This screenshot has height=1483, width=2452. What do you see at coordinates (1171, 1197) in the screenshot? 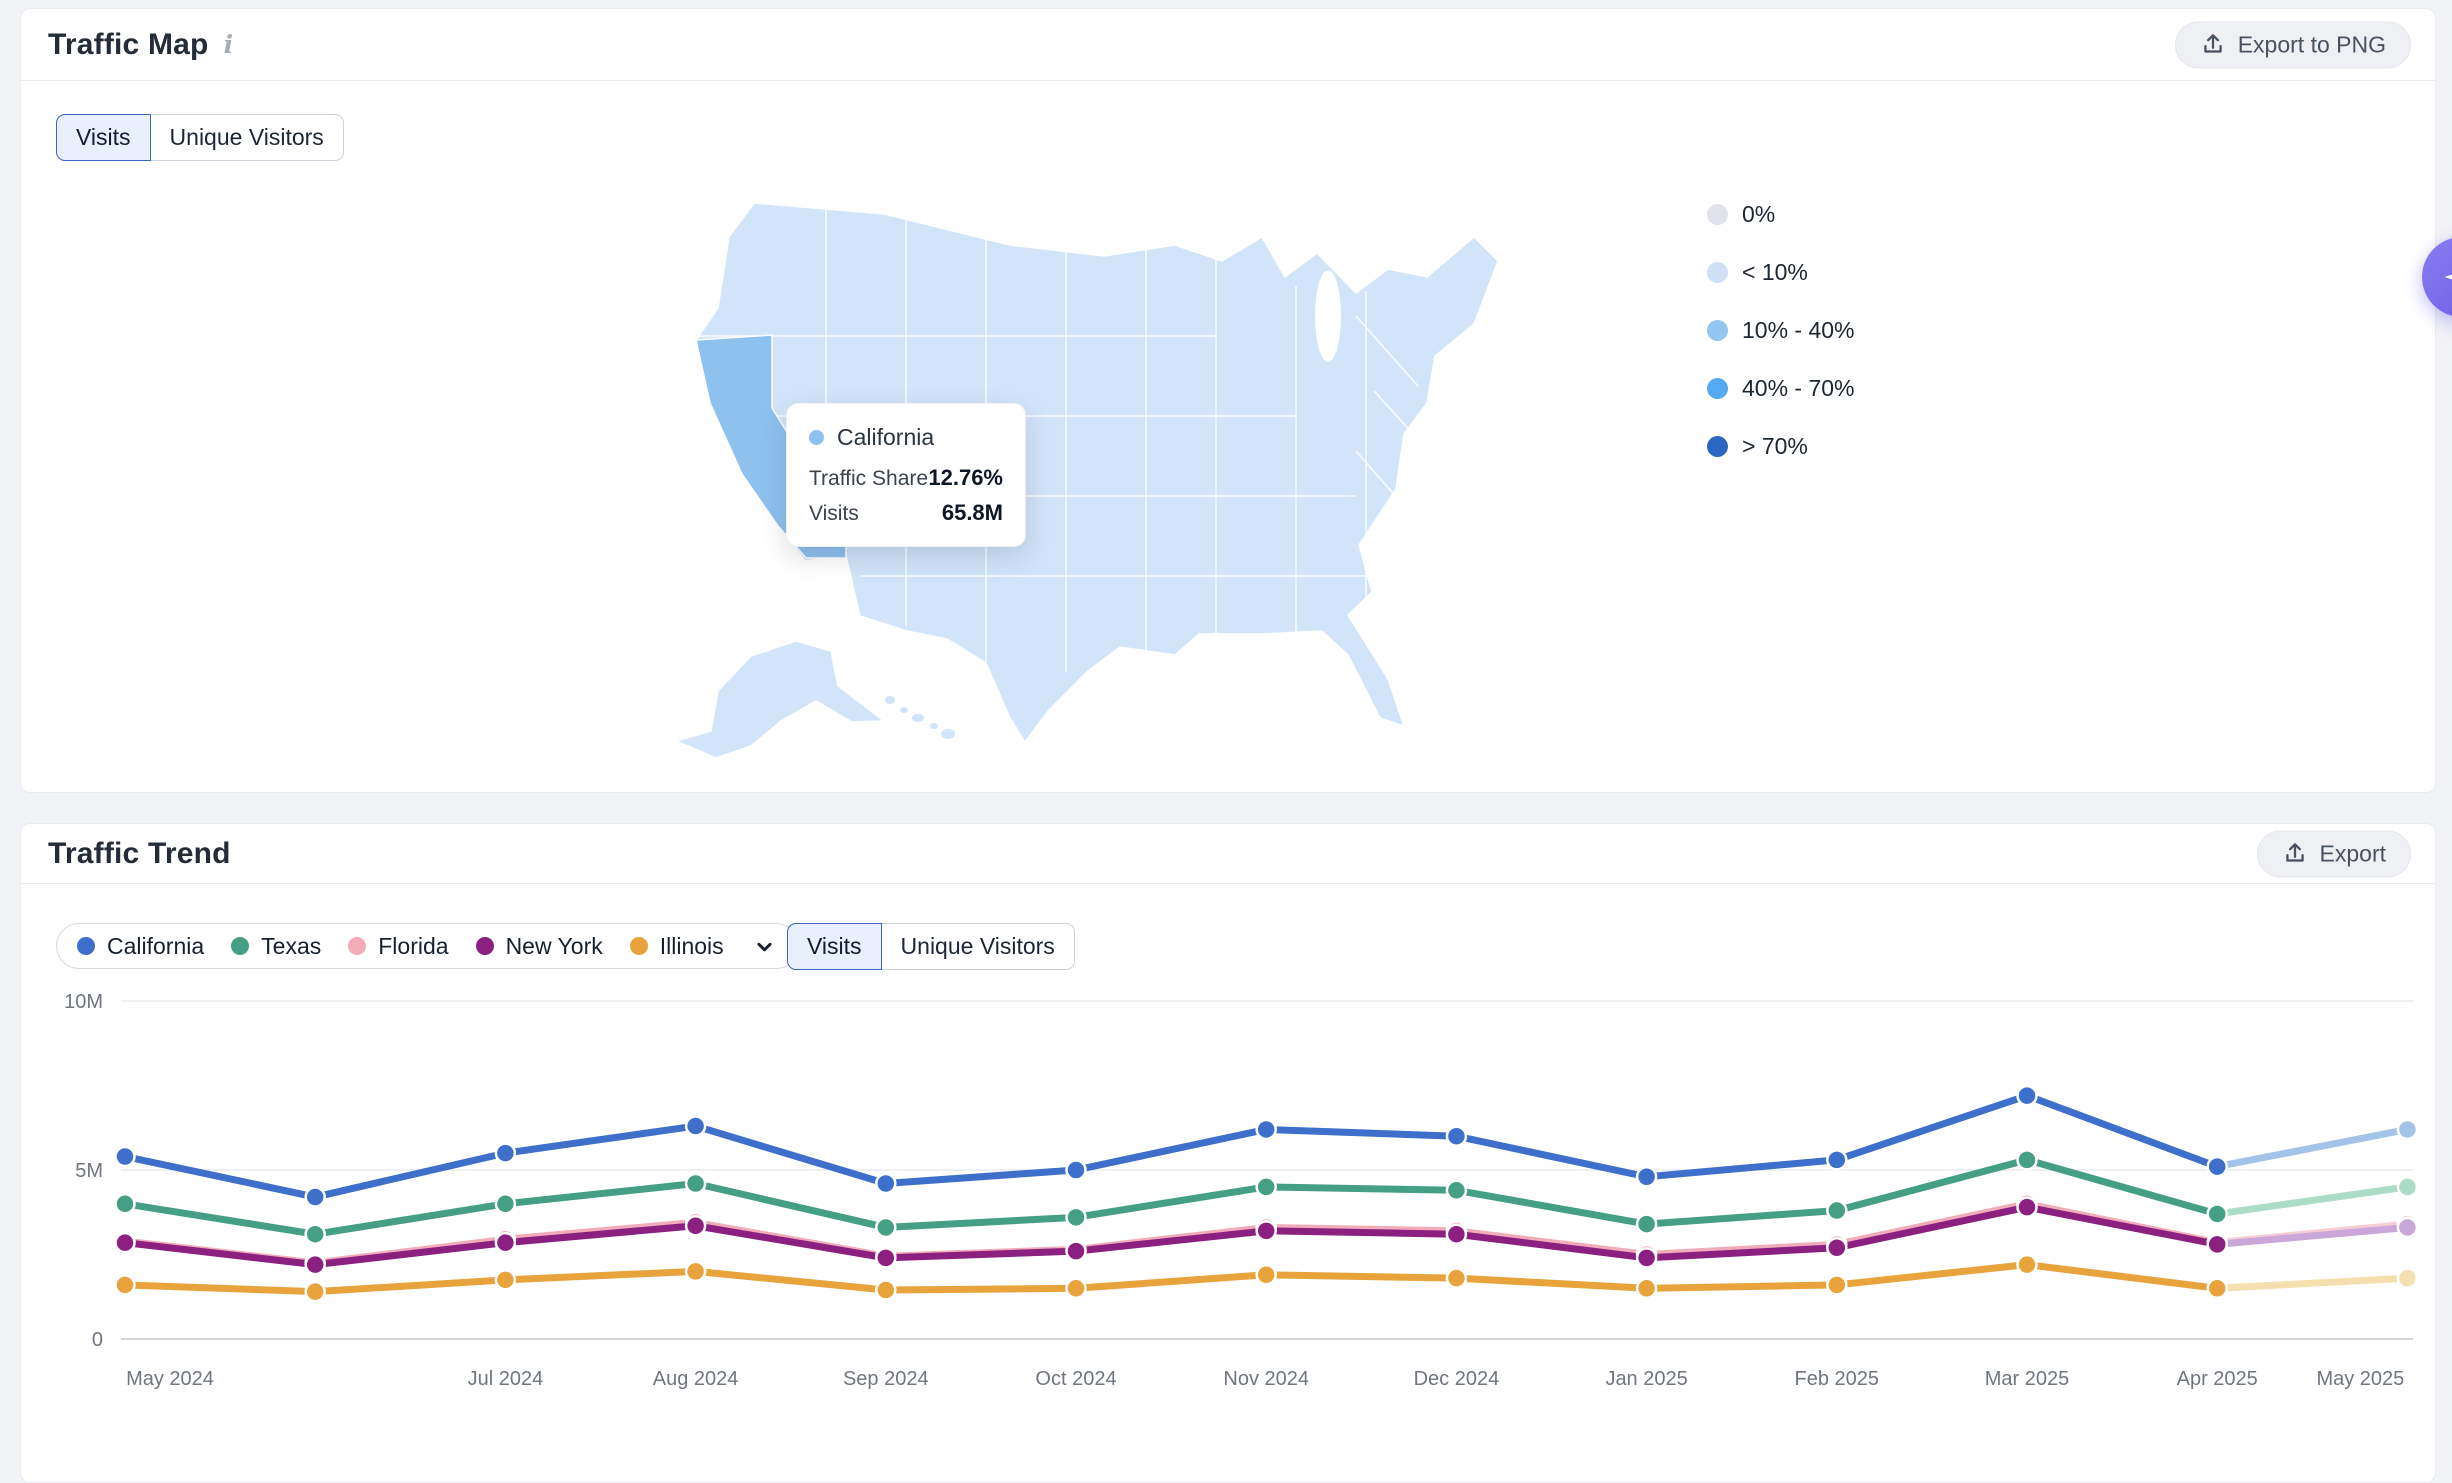
I see `series-line-texas` at bounding box center [1171, 1197].